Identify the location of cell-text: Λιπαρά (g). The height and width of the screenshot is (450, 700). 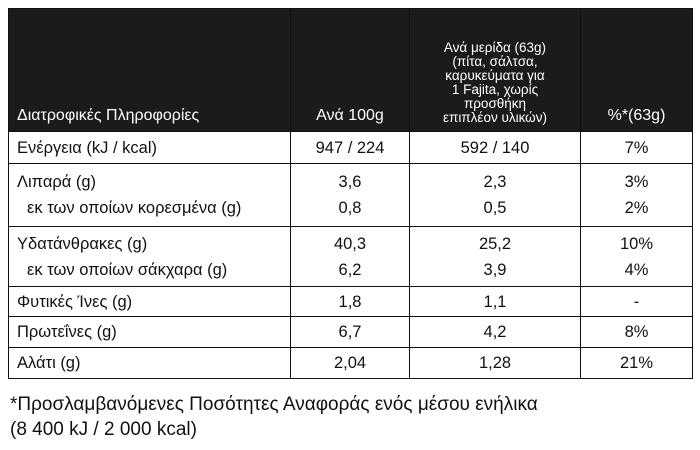
(57, 182).